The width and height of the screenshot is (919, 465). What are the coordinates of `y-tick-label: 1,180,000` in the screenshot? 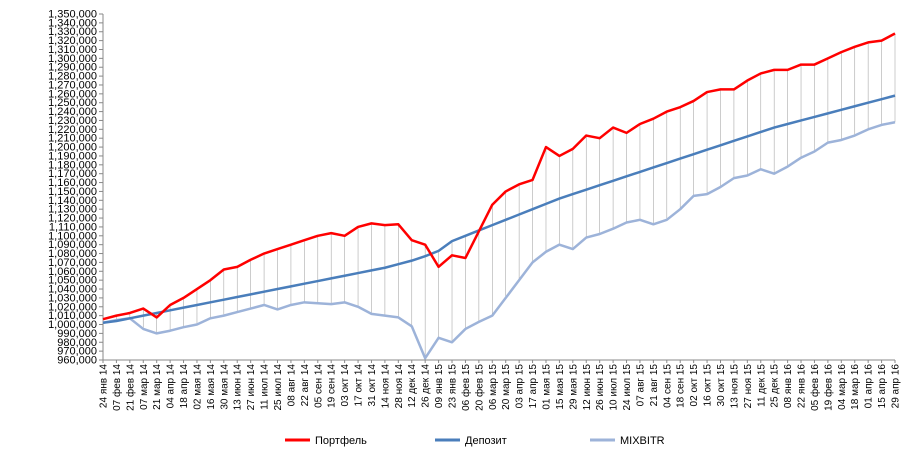 It's located at (72, 165).